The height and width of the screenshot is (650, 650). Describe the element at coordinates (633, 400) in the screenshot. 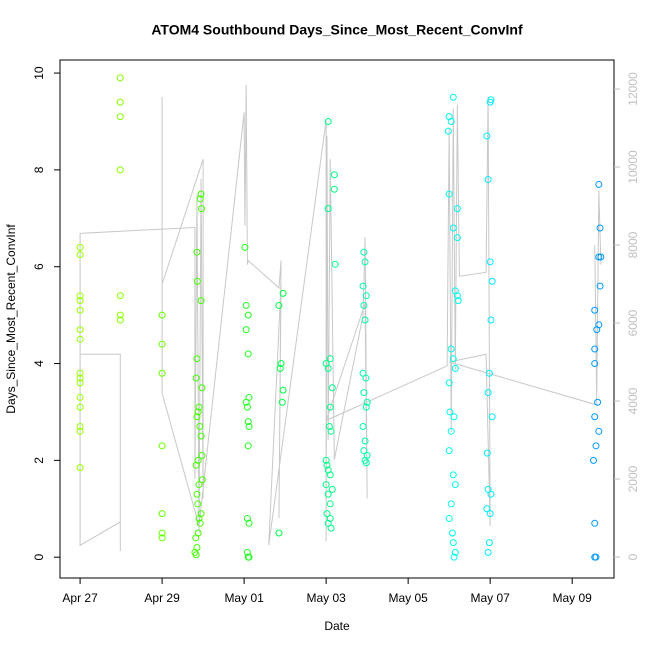

I see `y2-tick-label: 4000` at that location.